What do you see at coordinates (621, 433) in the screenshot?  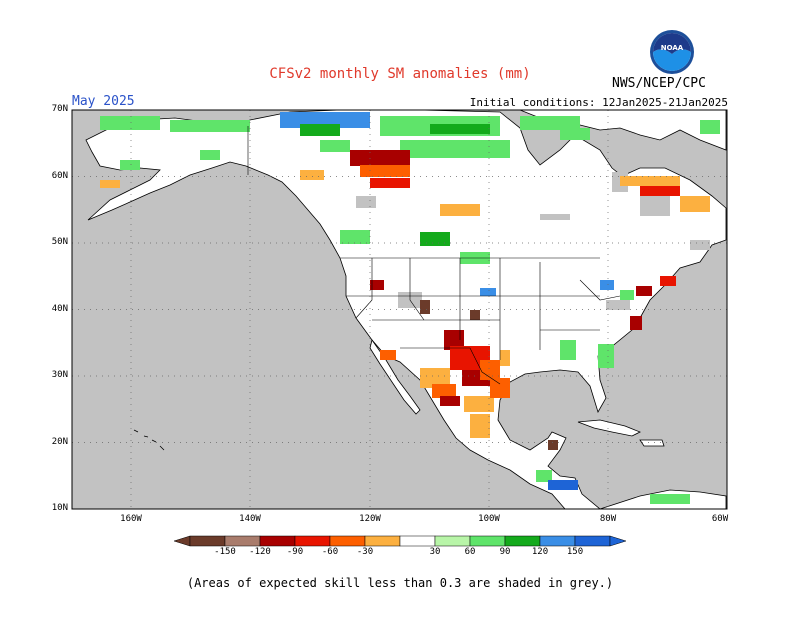 I see `caribbean-islands` at bounding box center [621, 433].